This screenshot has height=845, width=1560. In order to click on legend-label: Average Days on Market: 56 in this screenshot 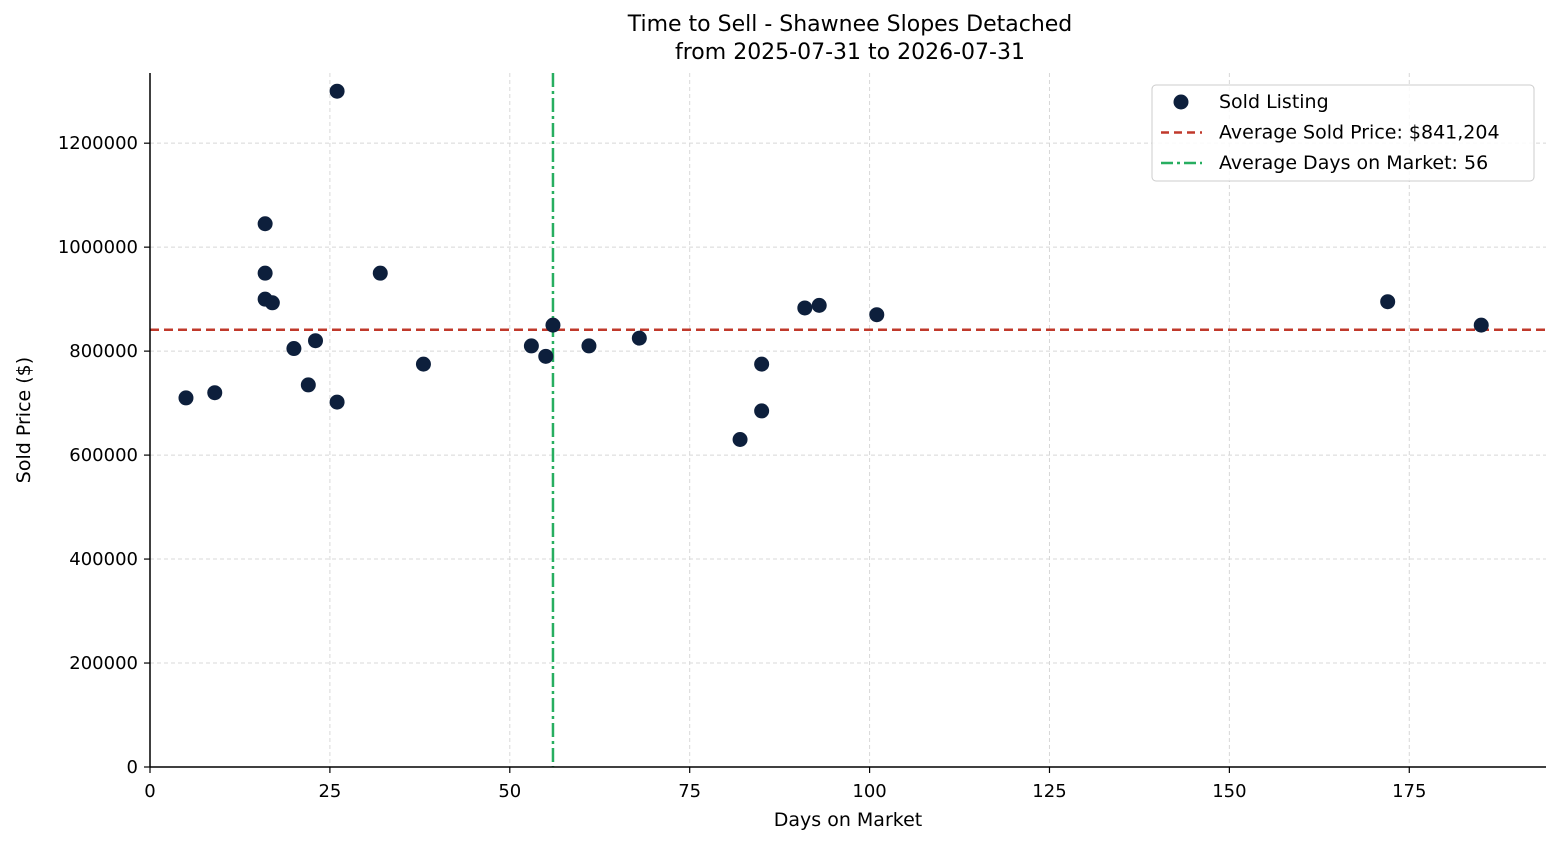, I will do `click(1353, 163)`.